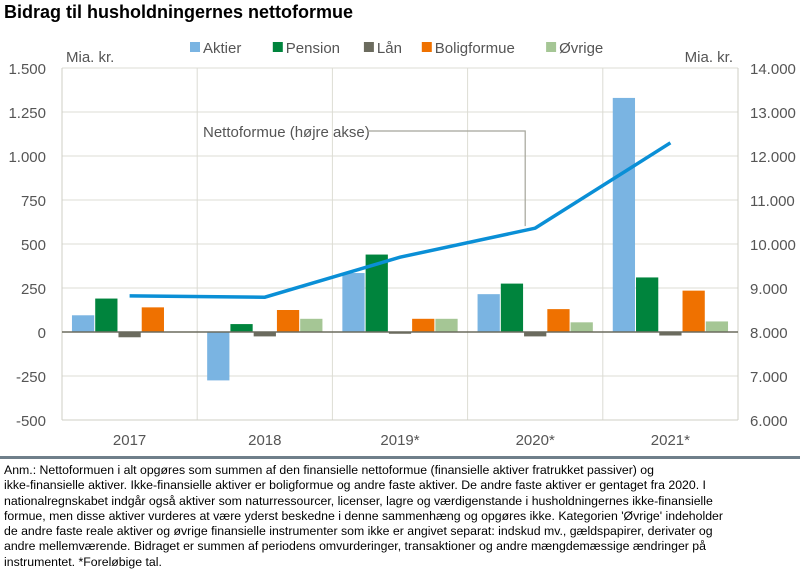 The image size is (800, 570). Describe the element at coordinates (33, 289) in the screenshot. I see `left-tick-label: 250` at that location.